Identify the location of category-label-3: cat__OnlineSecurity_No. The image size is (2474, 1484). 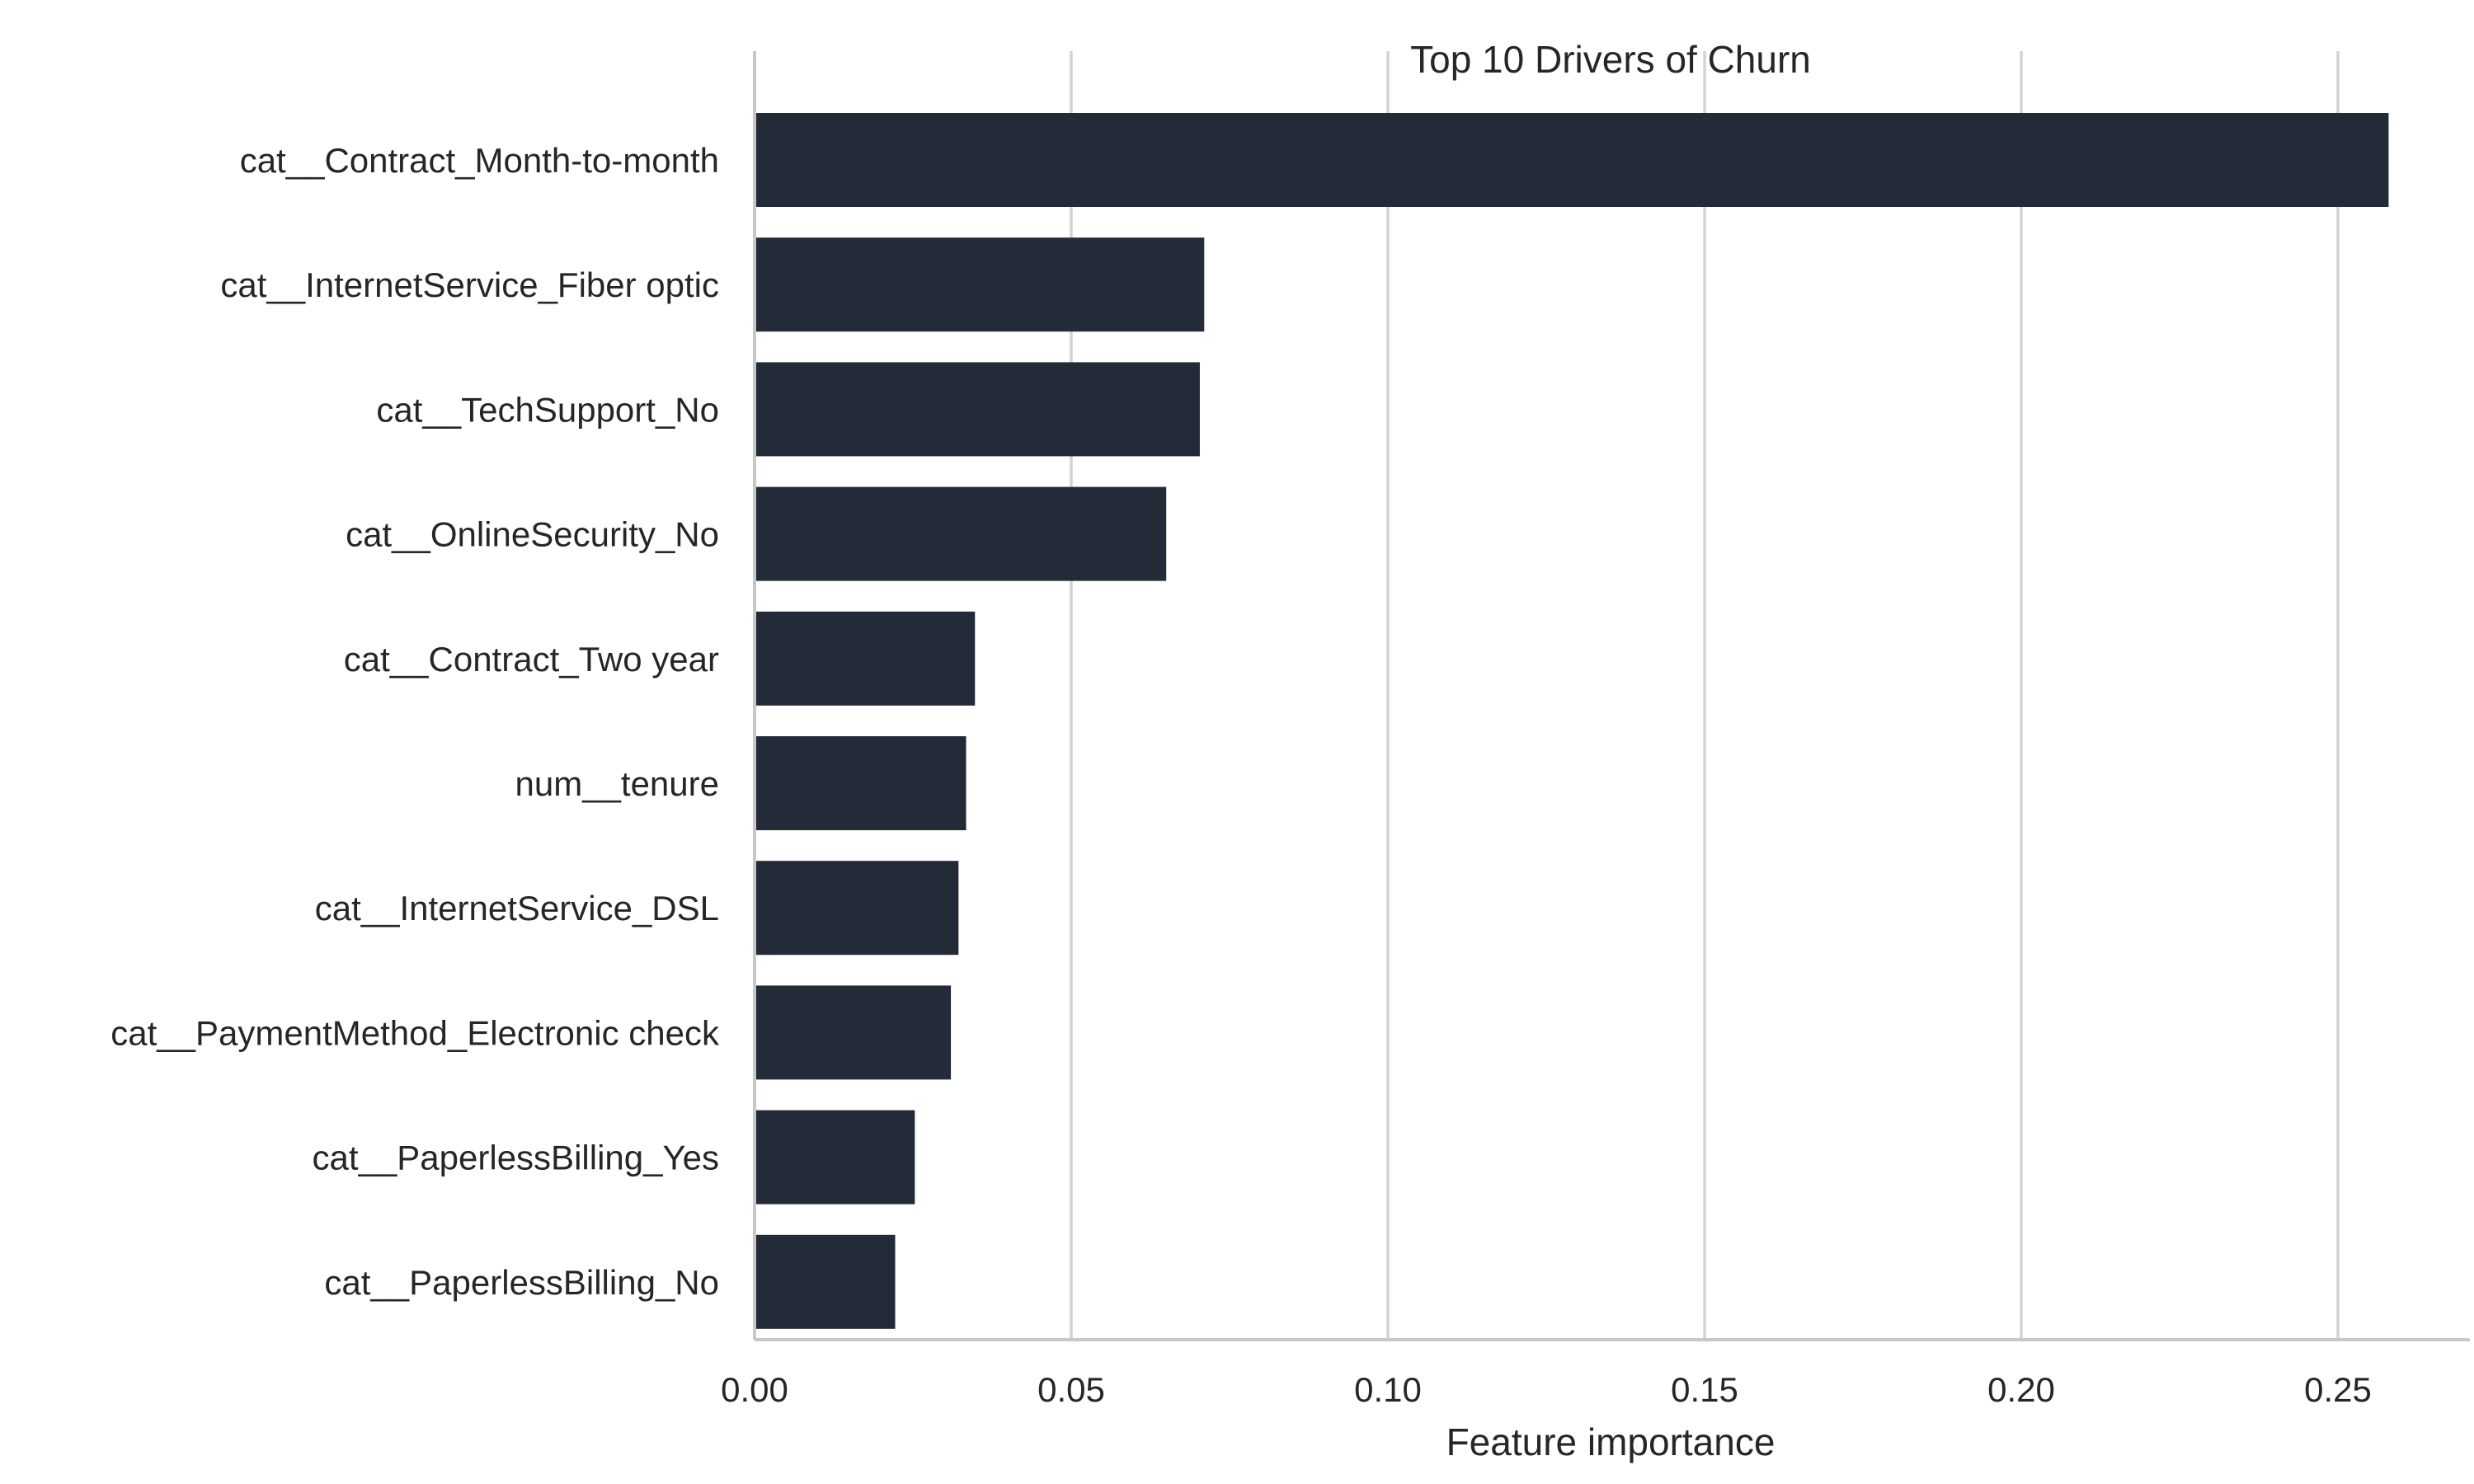
(532, 534).